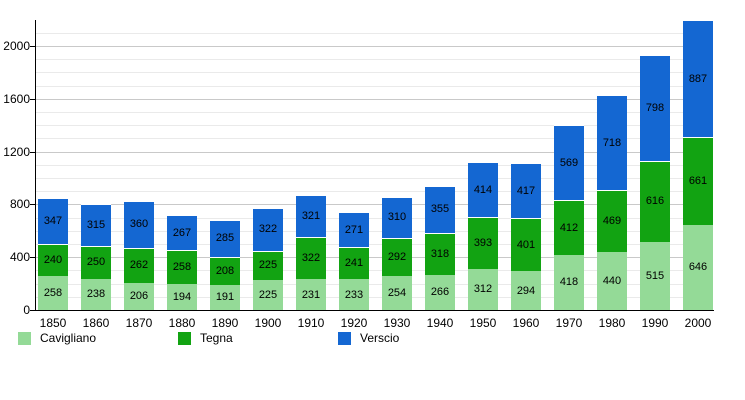 This screenshot has width=745, height=400. I want to click on value-label-verscio-1900: 322, so click(268, 229).